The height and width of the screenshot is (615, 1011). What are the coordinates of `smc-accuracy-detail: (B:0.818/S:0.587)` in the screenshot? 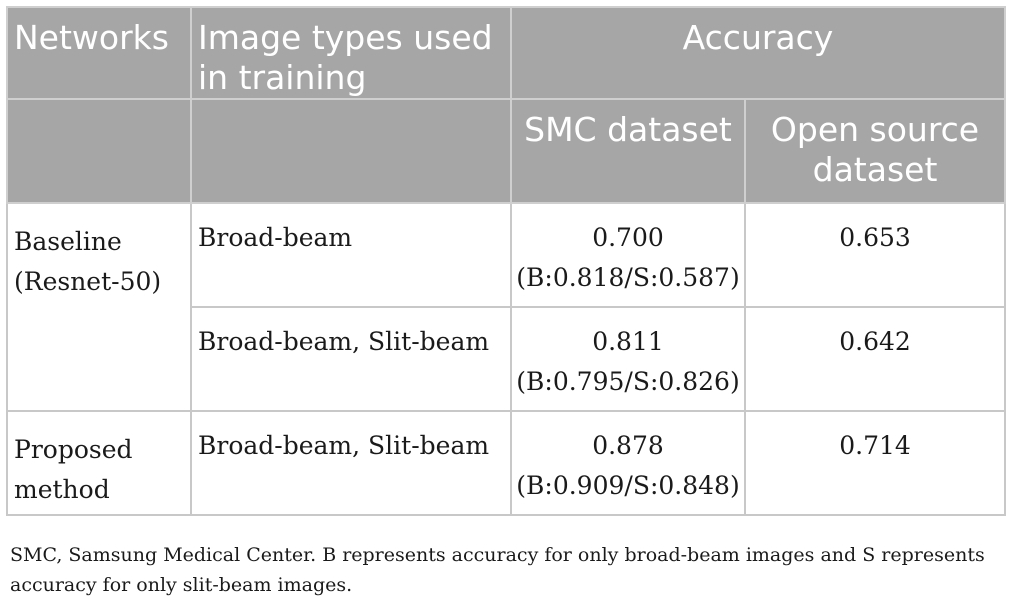 It's located at (628, 277).